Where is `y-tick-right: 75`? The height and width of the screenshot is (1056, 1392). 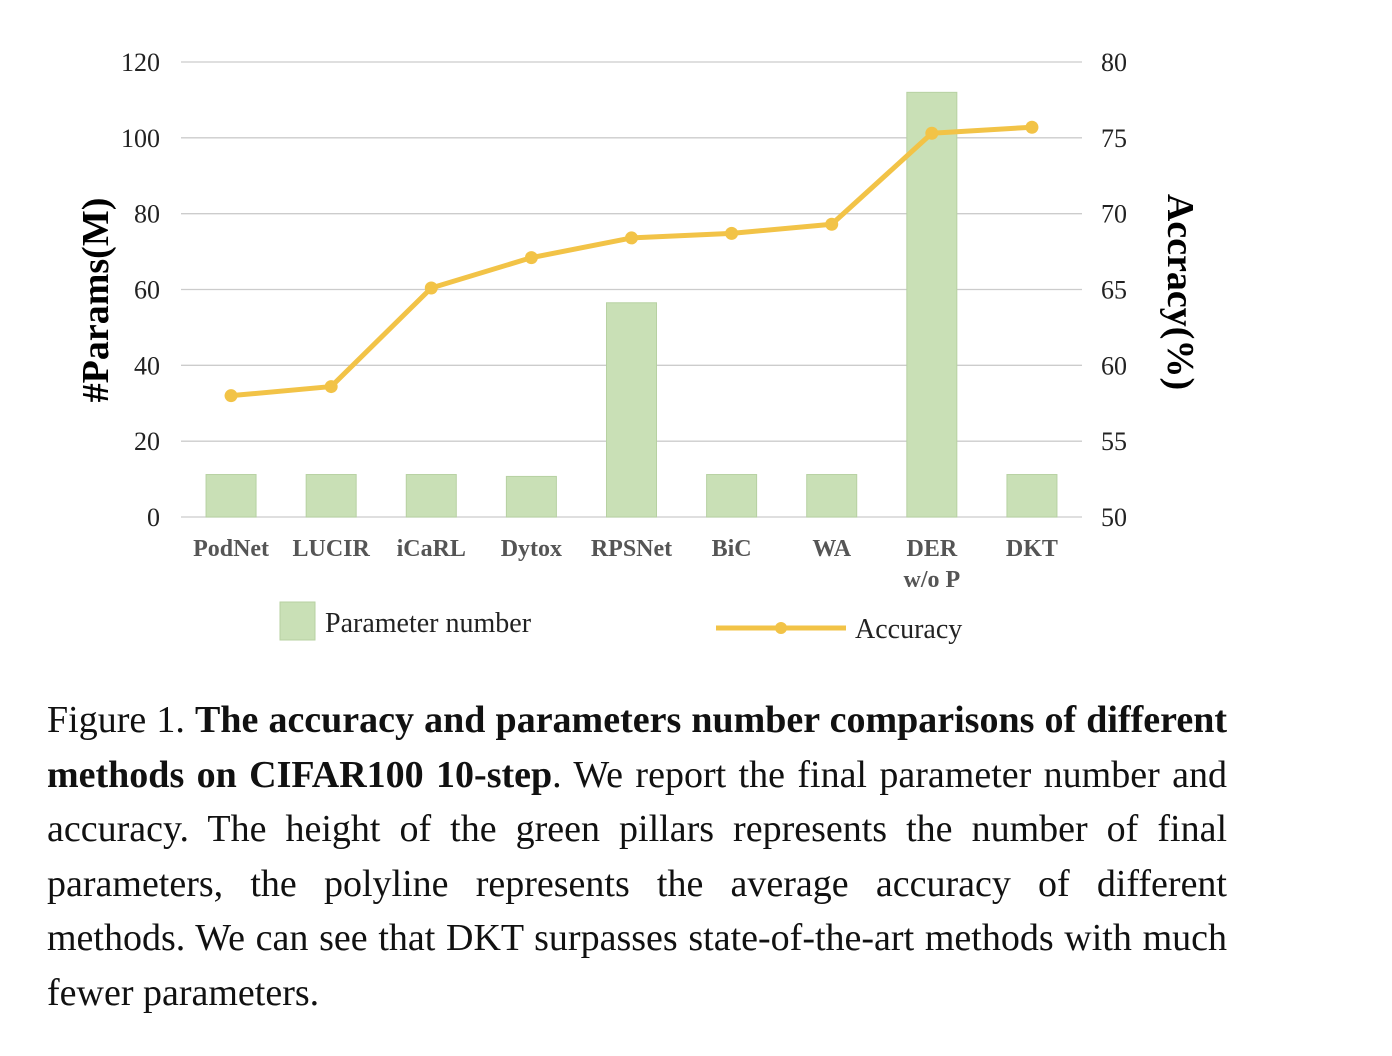
y-tick-right: 75 is located at coordinates (1114, 138).